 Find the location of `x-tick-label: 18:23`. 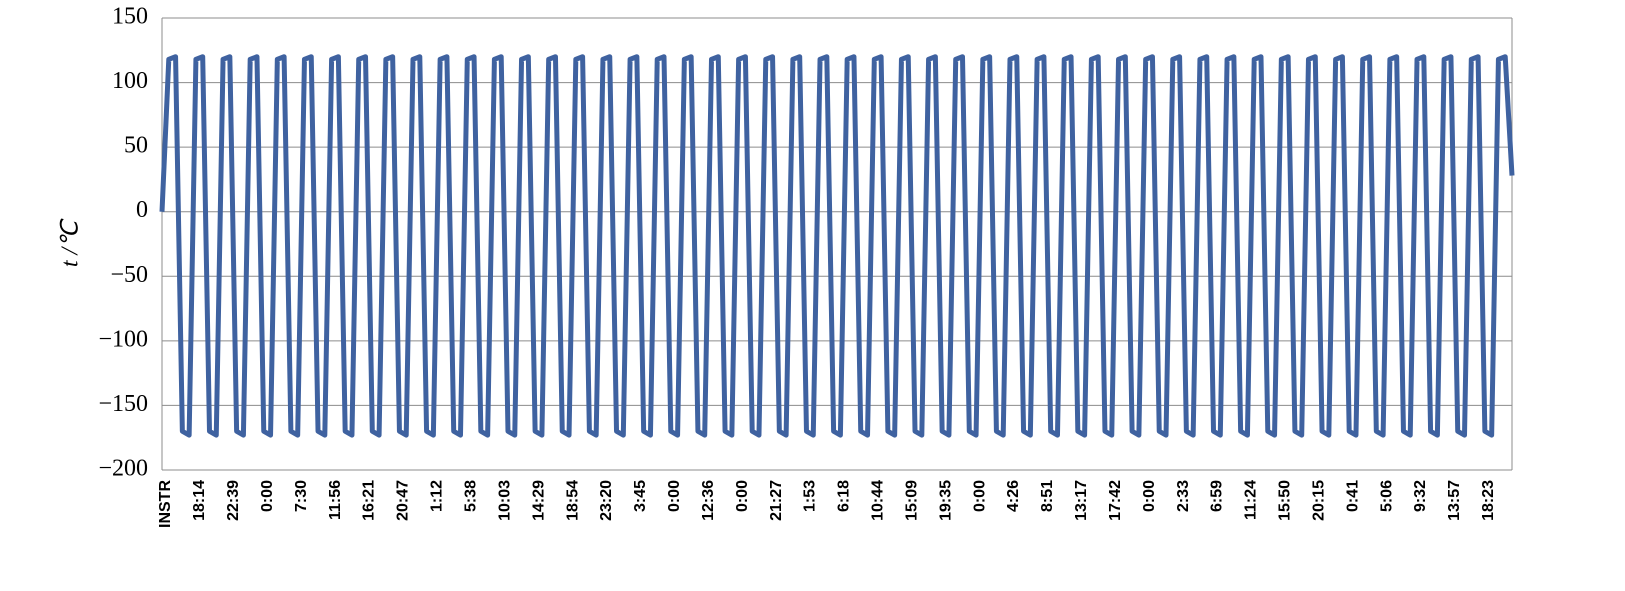

x-tick-label: 18:23 is located at coordinates (1488, 500).